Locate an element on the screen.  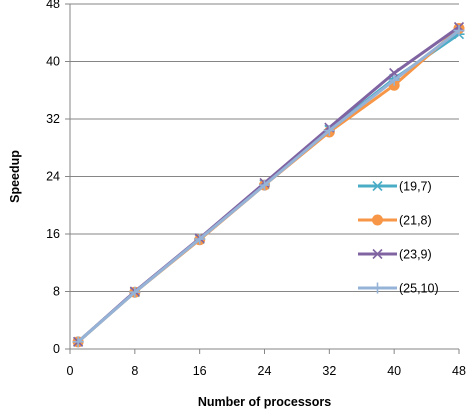
y-tick-labels: 0 8 16 24 32 40 48 is located at coordinates (58, 178).